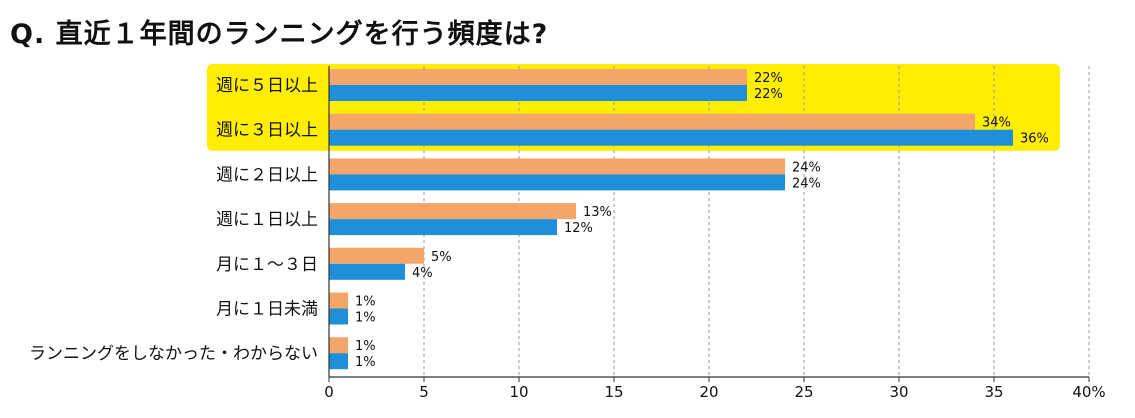 The image size is (1135, 418). I want to click on data-label: 13%, so click(597, 212).